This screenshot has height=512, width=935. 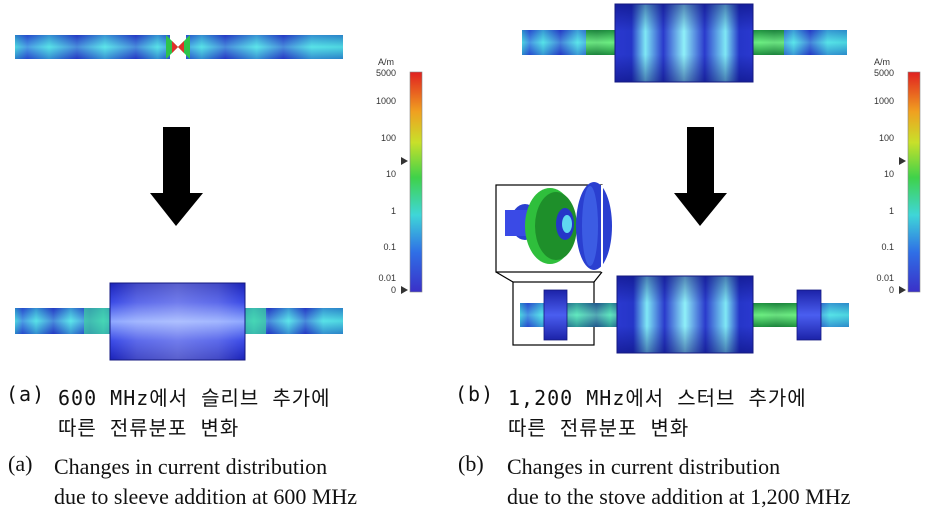 I want to click on caption-a-en-line2: due to sleeve addition at 600 MHz, so click(x=206, y=496).